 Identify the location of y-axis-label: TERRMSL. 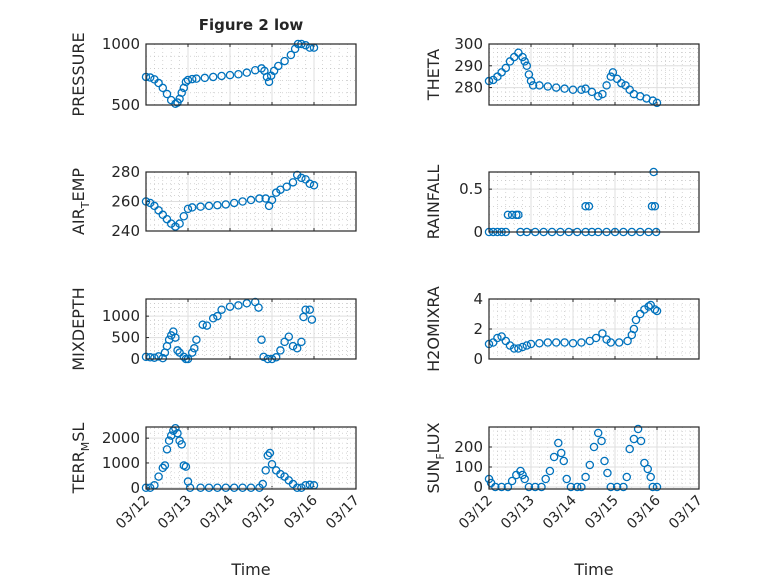
(80, 459).